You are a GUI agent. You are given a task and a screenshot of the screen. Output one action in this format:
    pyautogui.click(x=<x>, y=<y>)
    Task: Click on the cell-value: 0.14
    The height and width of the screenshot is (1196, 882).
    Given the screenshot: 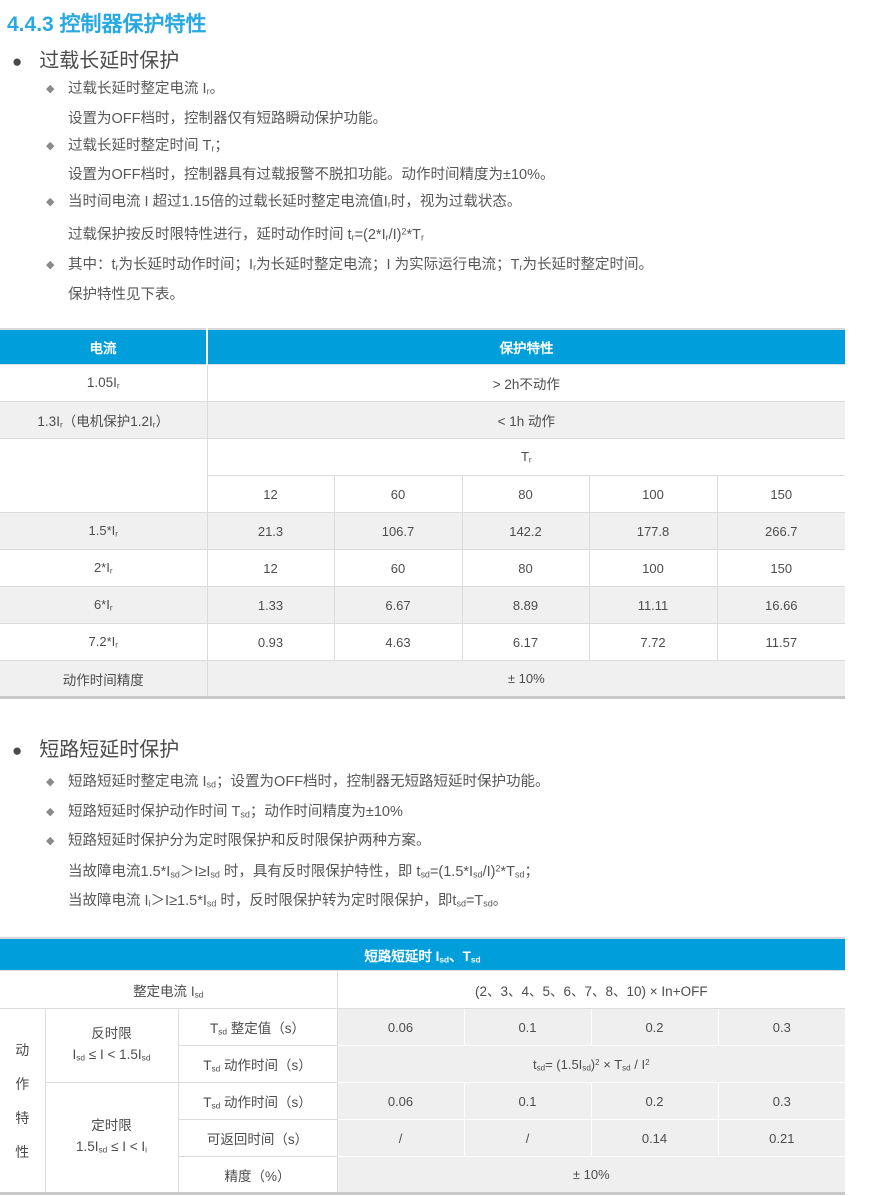 What is the action you would take?
    pyautogui.click(x=654, y=1138)
    